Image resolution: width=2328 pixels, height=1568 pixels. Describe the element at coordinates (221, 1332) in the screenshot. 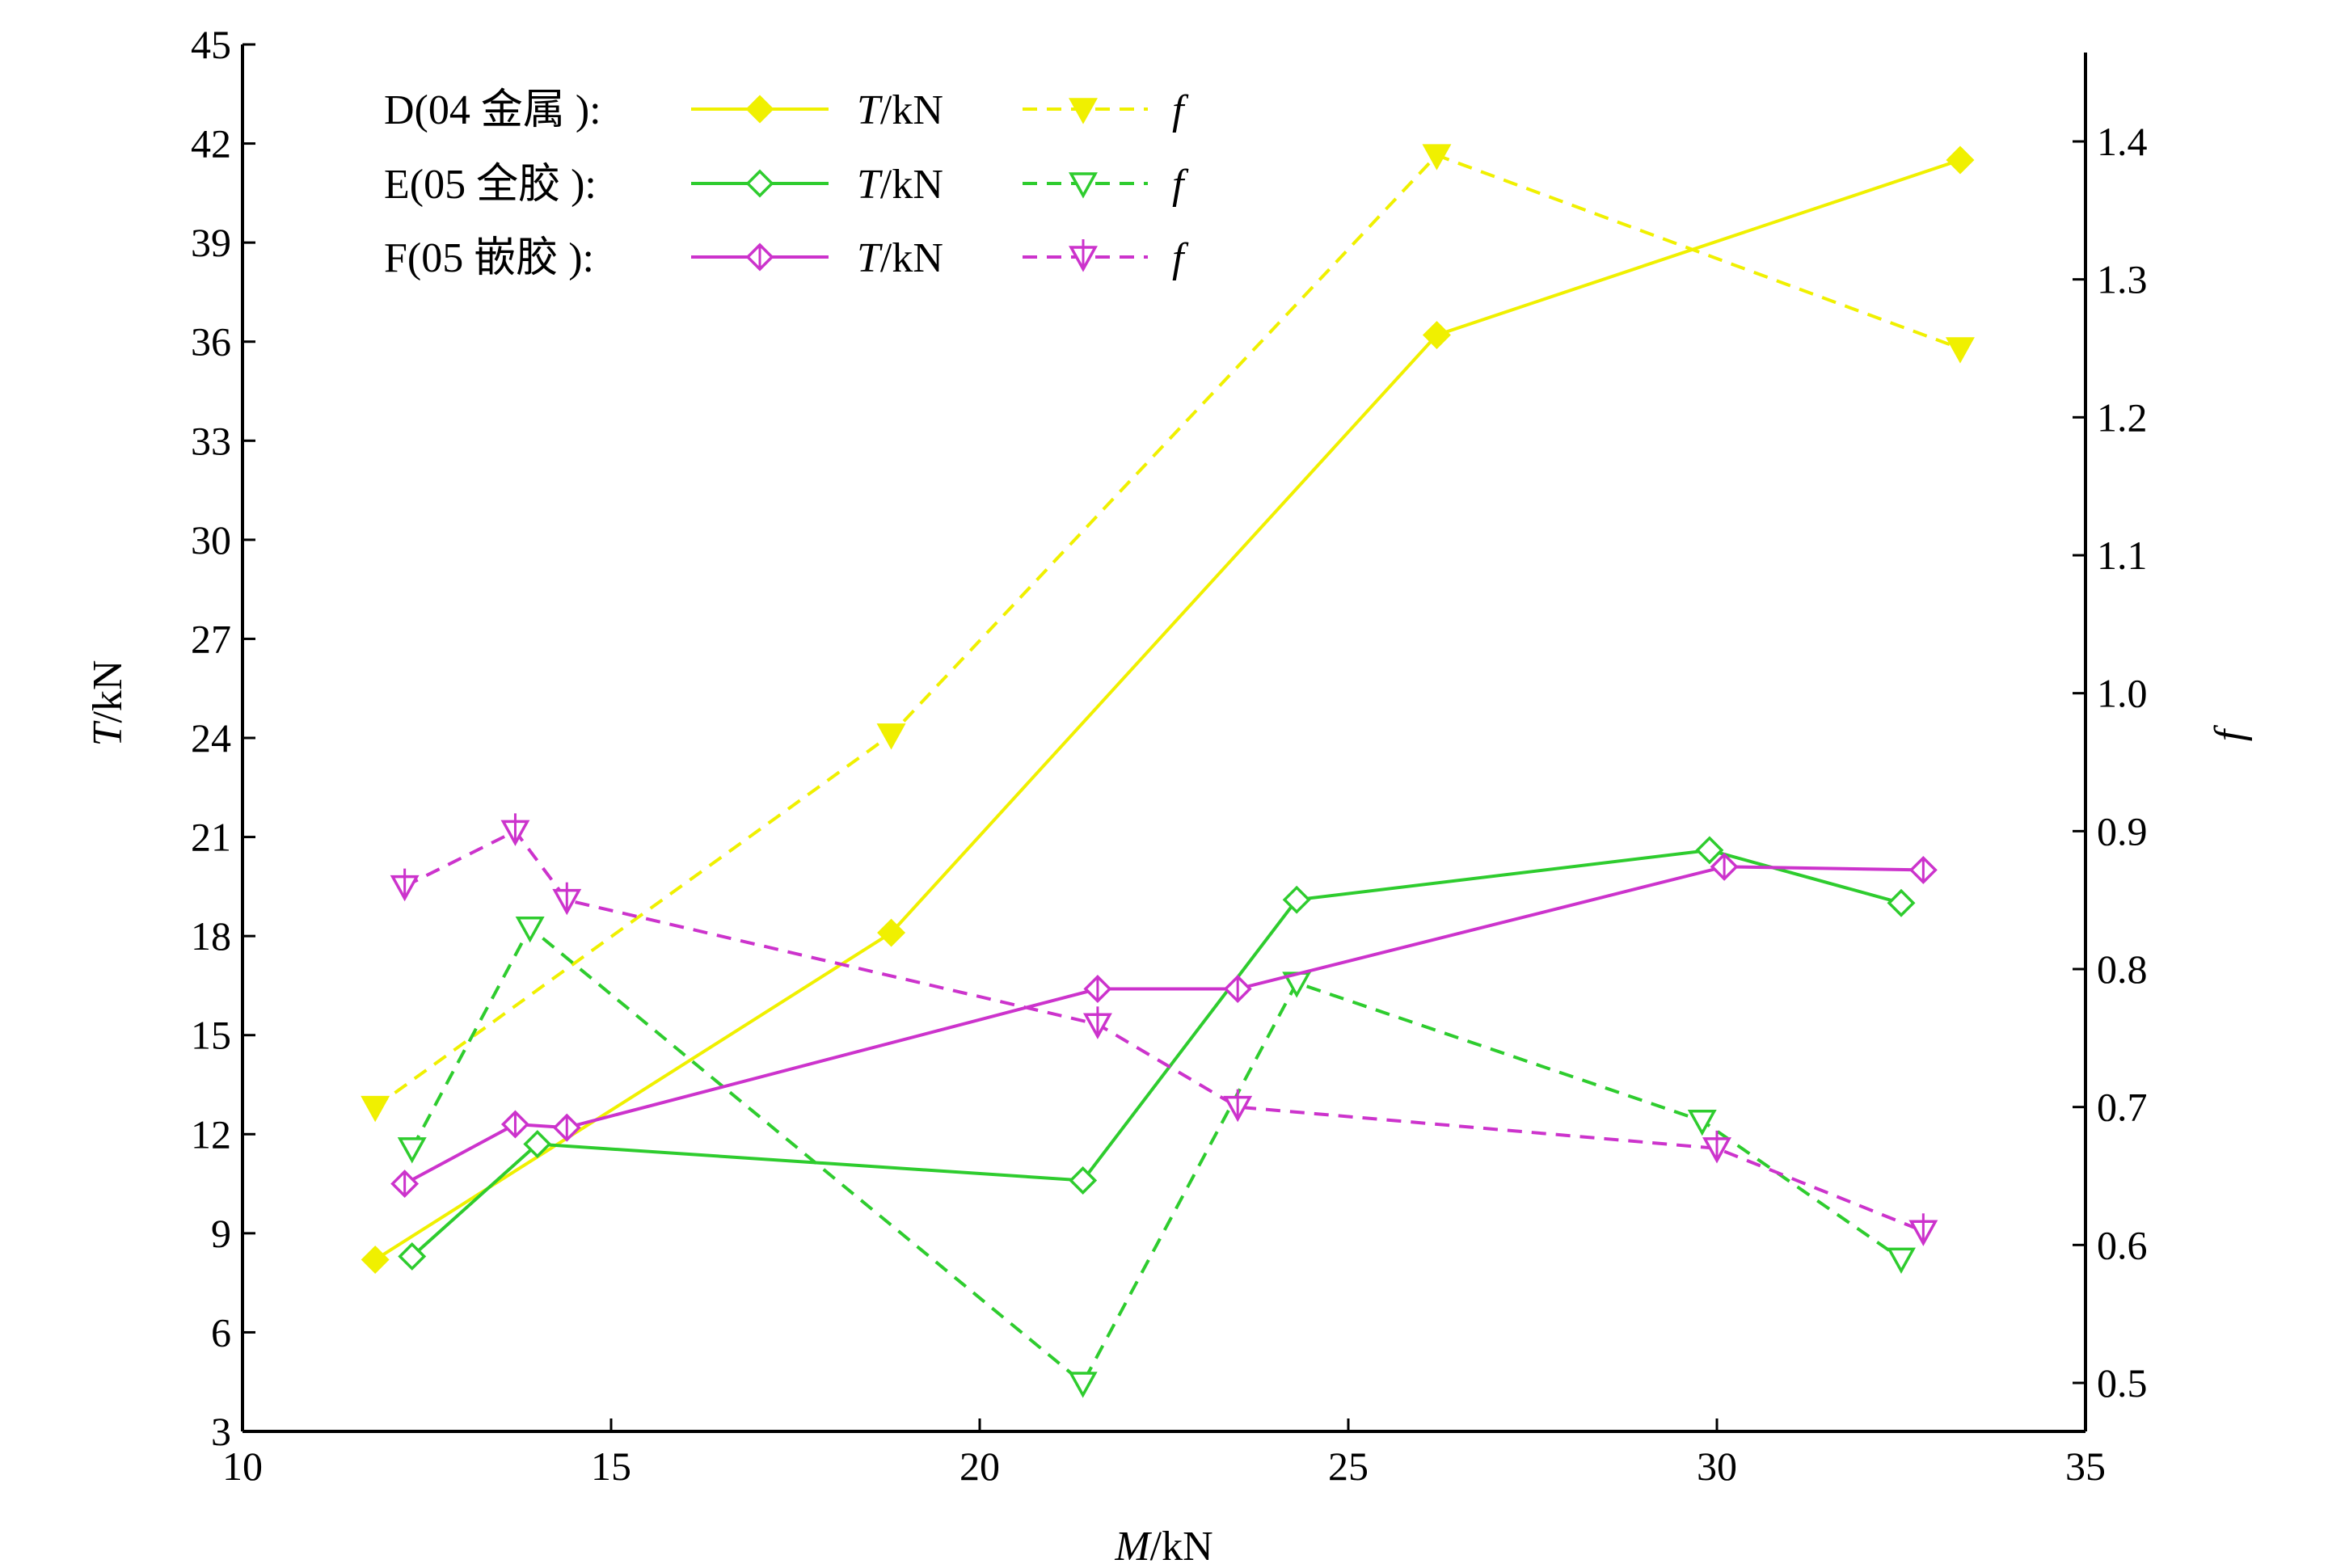

I see `y-left-tick-label: 6` at that location.